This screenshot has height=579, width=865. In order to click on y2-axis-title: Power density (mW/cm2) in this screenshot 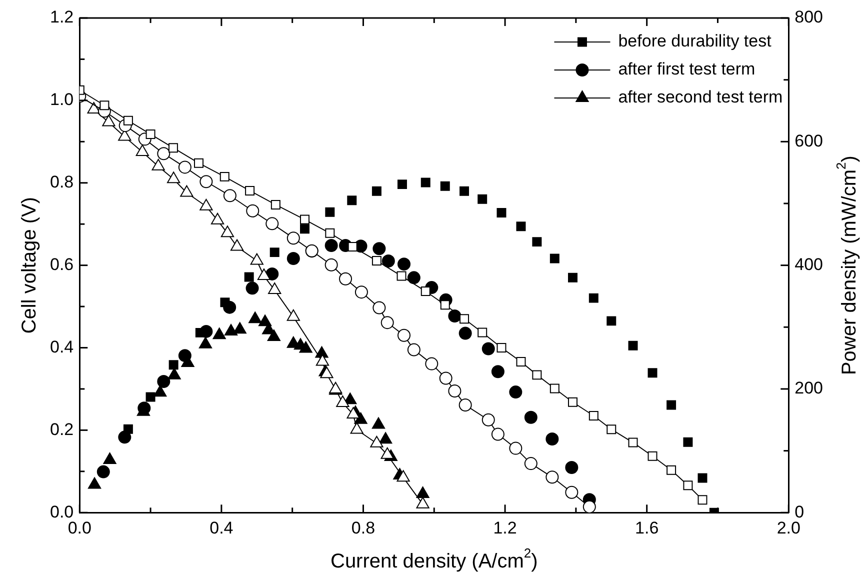, I will do `click(847, 266)`.